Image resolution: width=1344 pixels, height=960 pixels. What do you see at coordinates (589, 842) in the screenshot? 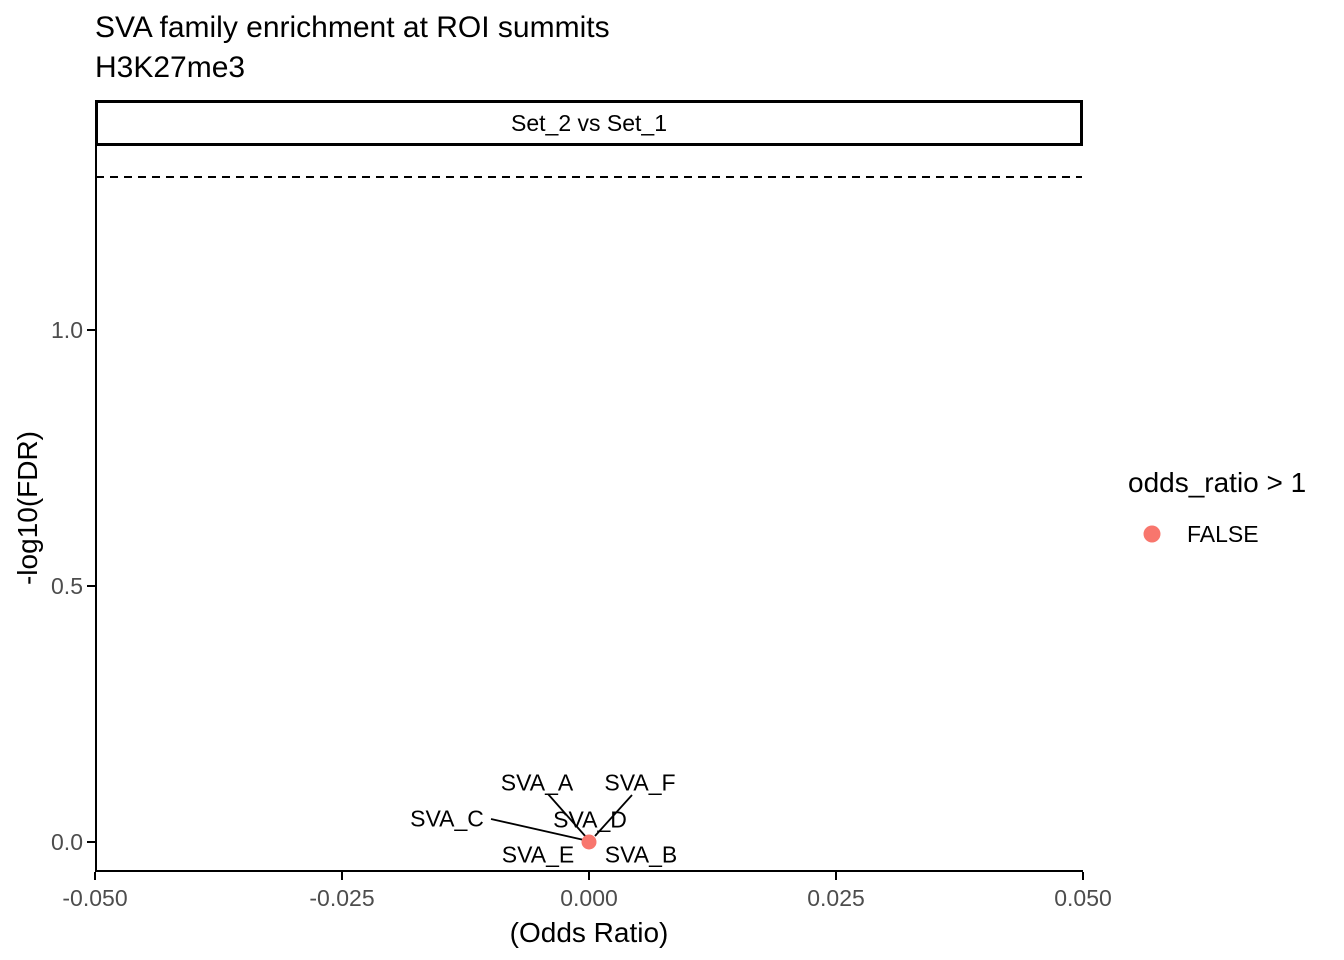
I see `data-point` at bounding box center [589, 842].